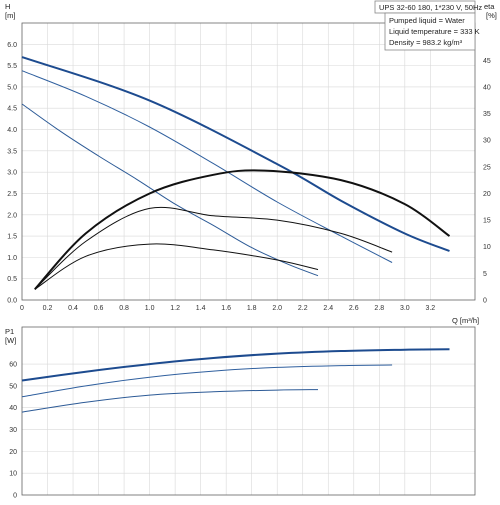 Image resolution: width=500 pixels, height=505 pixels. Describe the element at coordinates (10, 340) in the screenshot. I see `y-axis-label-power-unit: [W]` at that location.